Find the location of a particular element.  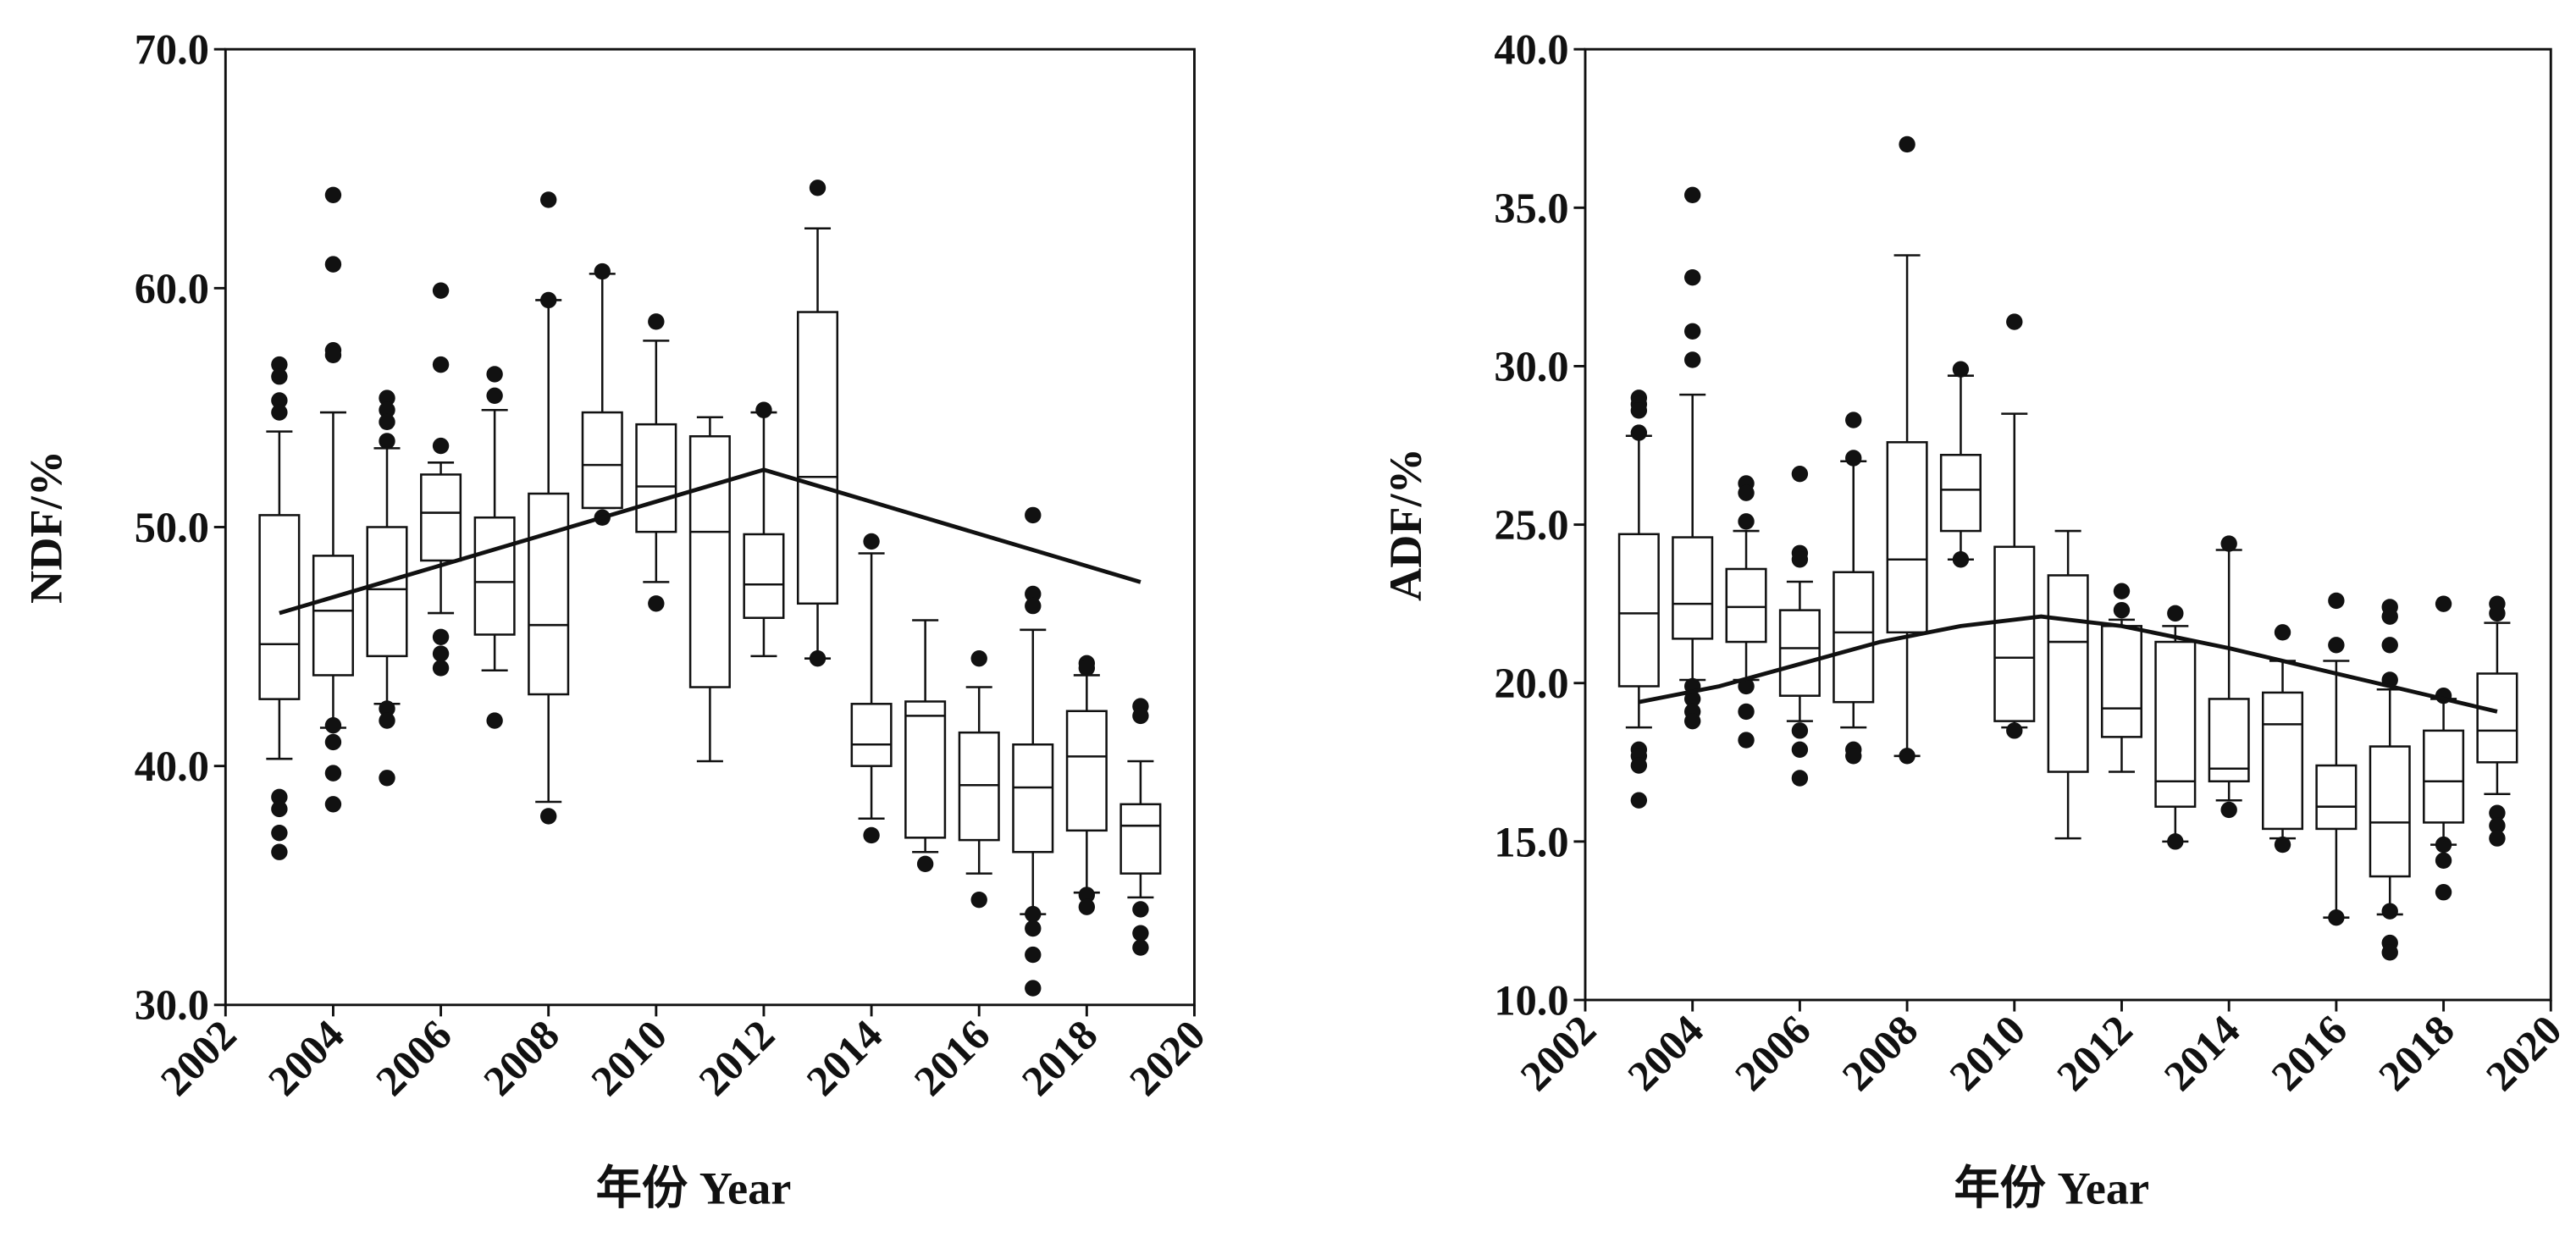

y-tick-label: 20.0 is located at coordinates (1531, 683).